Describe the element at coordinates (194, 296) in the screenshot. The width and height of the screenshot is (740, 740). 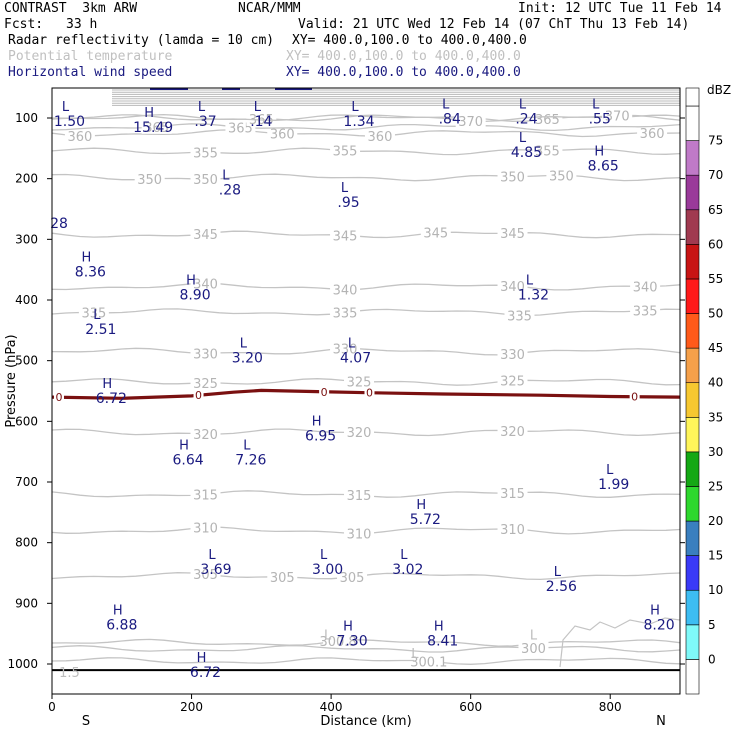
I see `extremum-value-label: 8.90` at that location.